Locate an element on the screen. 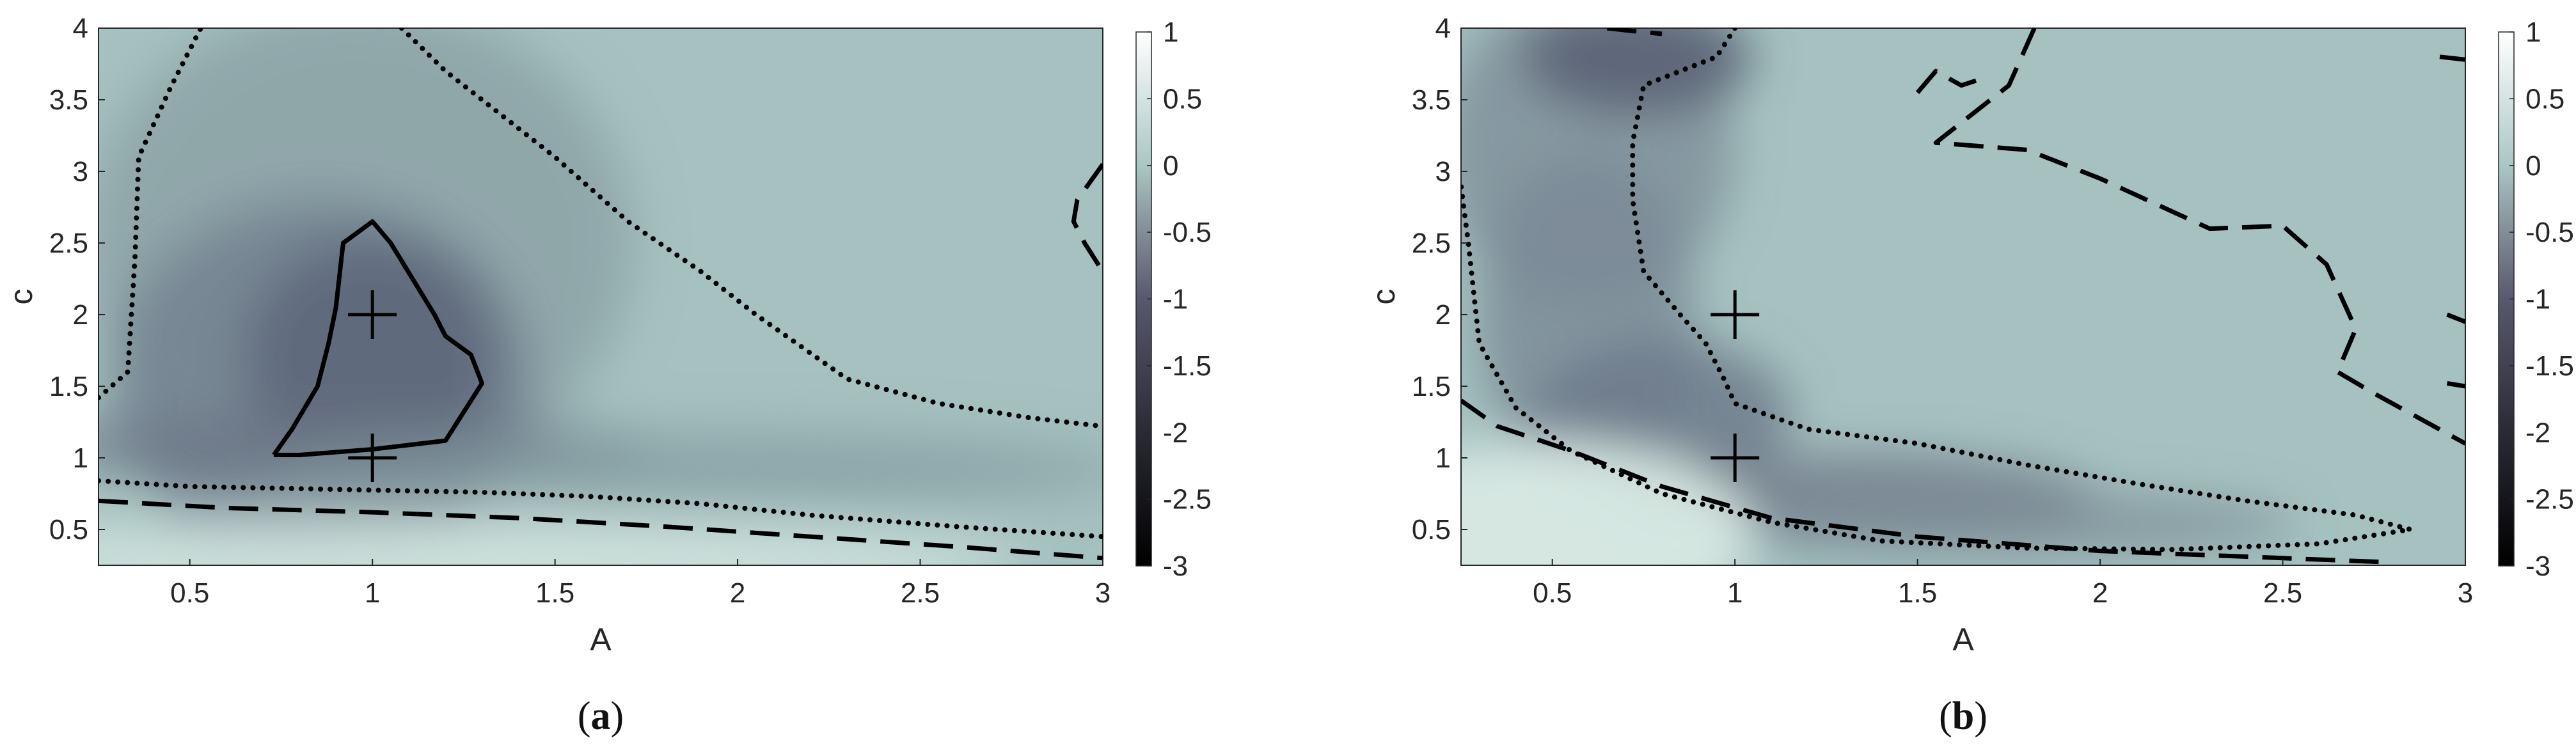  colorbar-ticks-a: -3 -2.5 -2 -1.5 -1 -0.5 0 0.5 1 is located at coordinates (1179, 299).